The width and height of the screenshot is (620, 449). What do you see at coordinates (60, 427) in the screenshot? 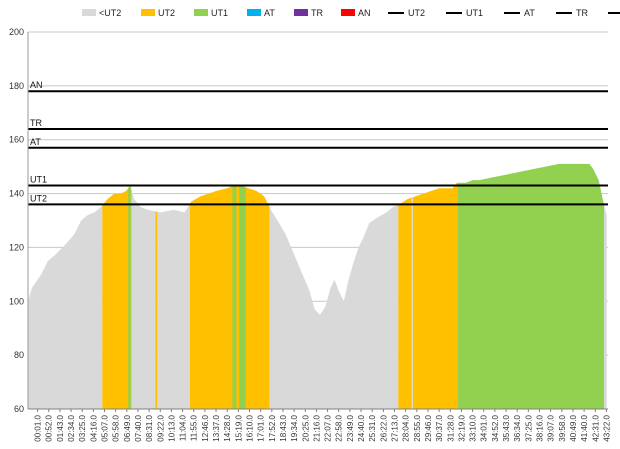
I see `x-tick-label-2: 01:43.0` at bounding box center [60, 427].